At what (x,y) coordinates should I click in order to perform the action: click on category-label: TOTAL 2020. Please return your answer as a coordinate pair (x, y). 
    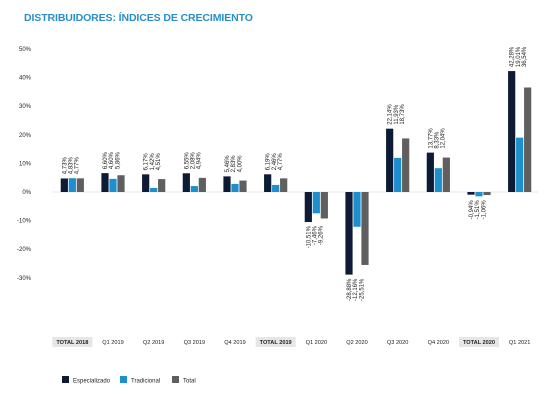
    Looking at the image, I should click on (479, 343).